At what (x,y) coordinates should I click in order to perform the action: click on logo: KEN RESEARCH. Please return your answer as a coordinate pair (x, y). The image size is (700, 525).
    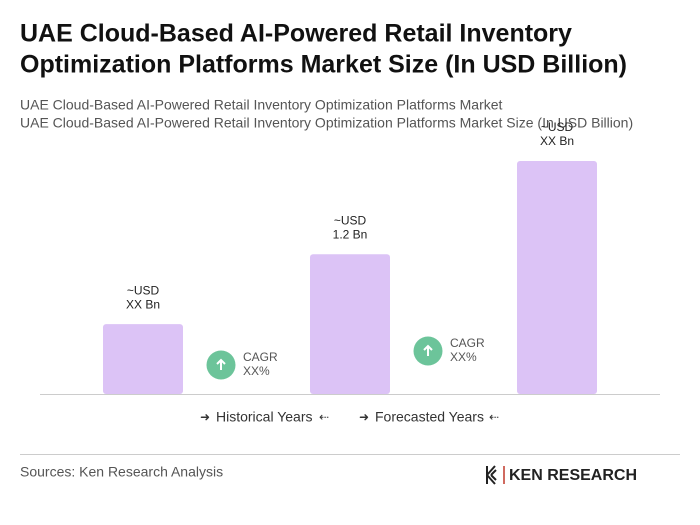
    Looking at the image, I should click on (561, 475).